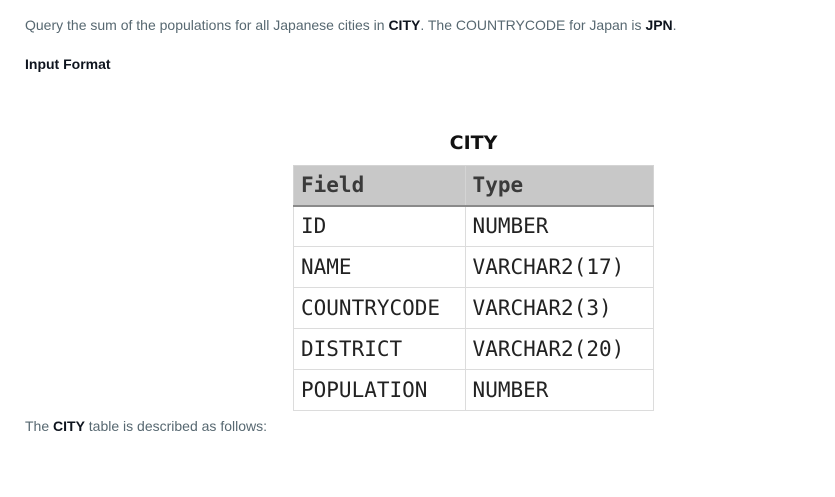  What do you see at coordinates (559, 349) in the screenshot?
I see `type-cell: VARCHAR2(20)` at bounding box center [559, 349].